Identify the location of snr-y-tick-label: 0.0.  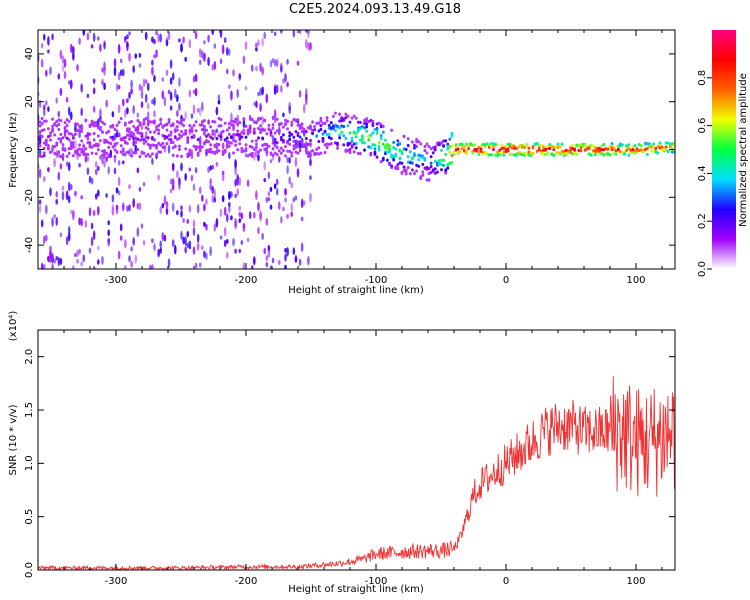
(29, 570).